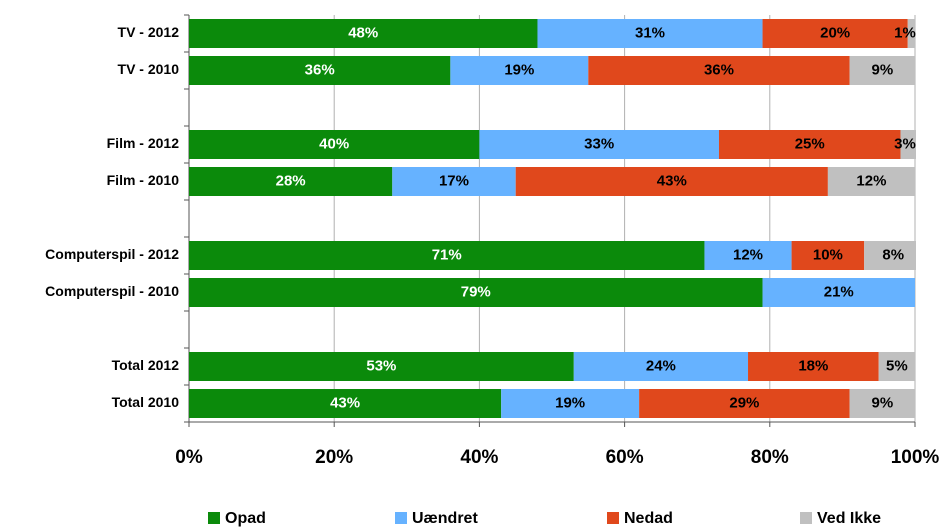  I want to click on value-label: 53%, so click(381, 365).